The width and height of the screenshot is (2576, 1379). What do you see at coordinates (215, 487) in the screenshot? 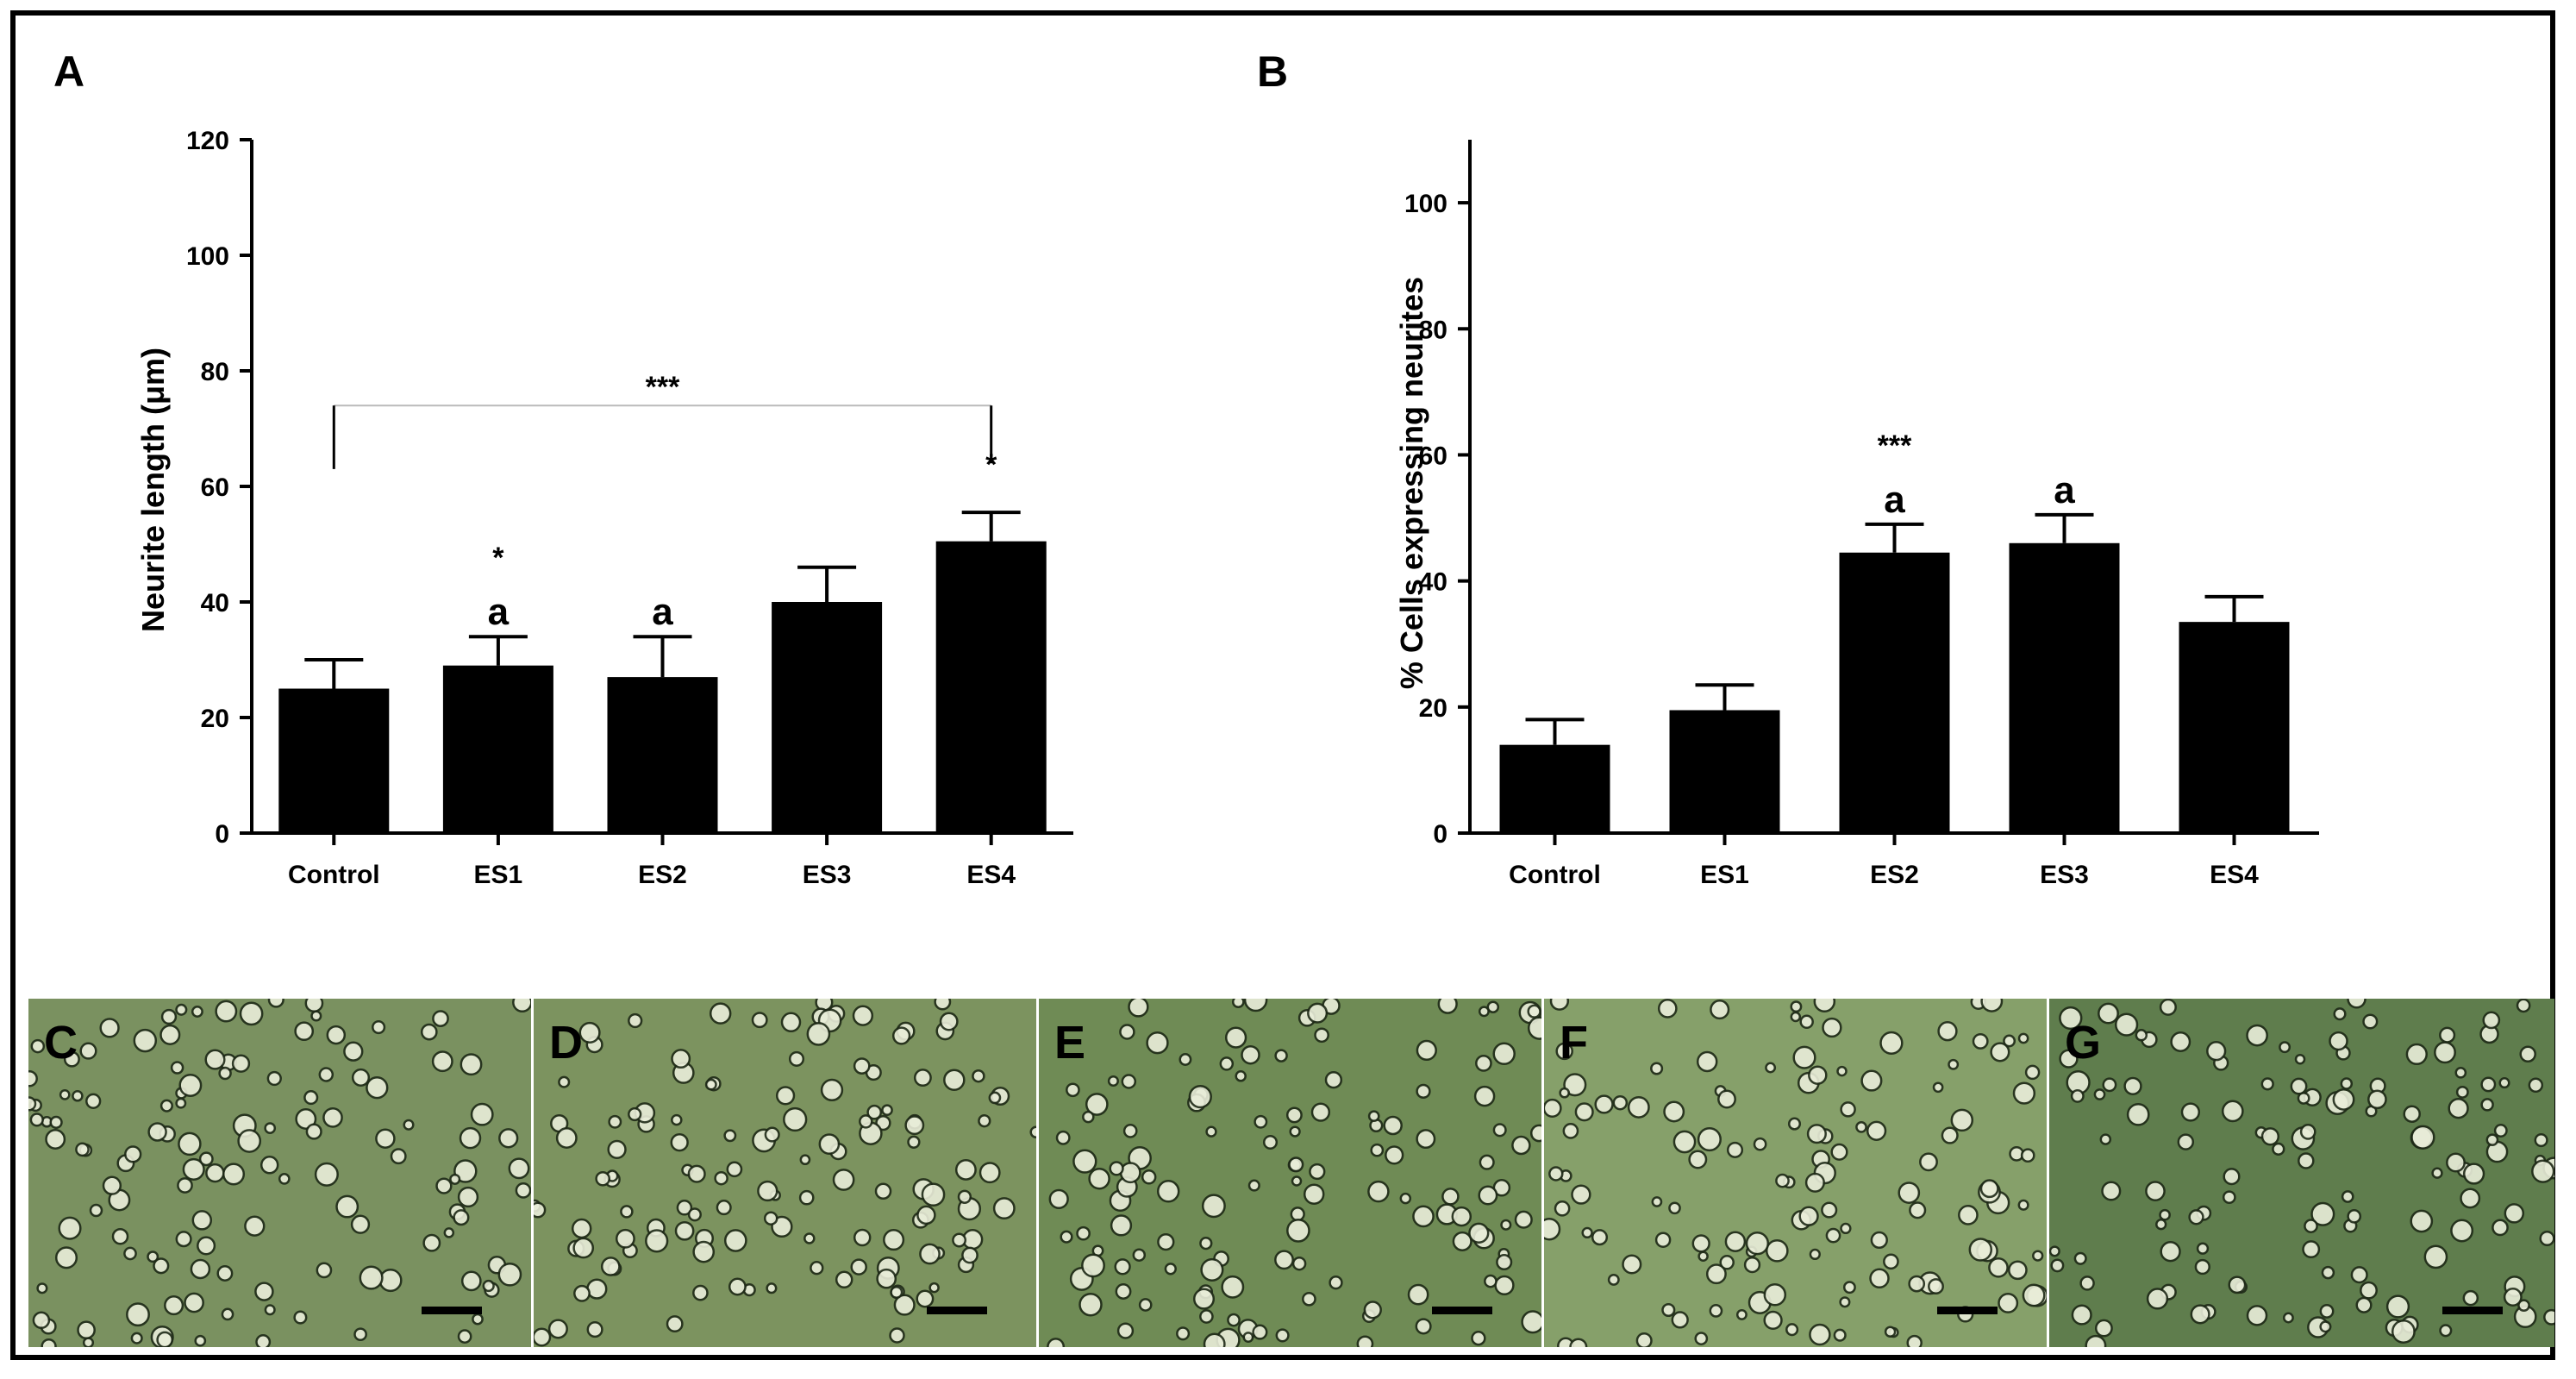
I see `y-tick-label-0: 60` at bounding box center [215, 487].